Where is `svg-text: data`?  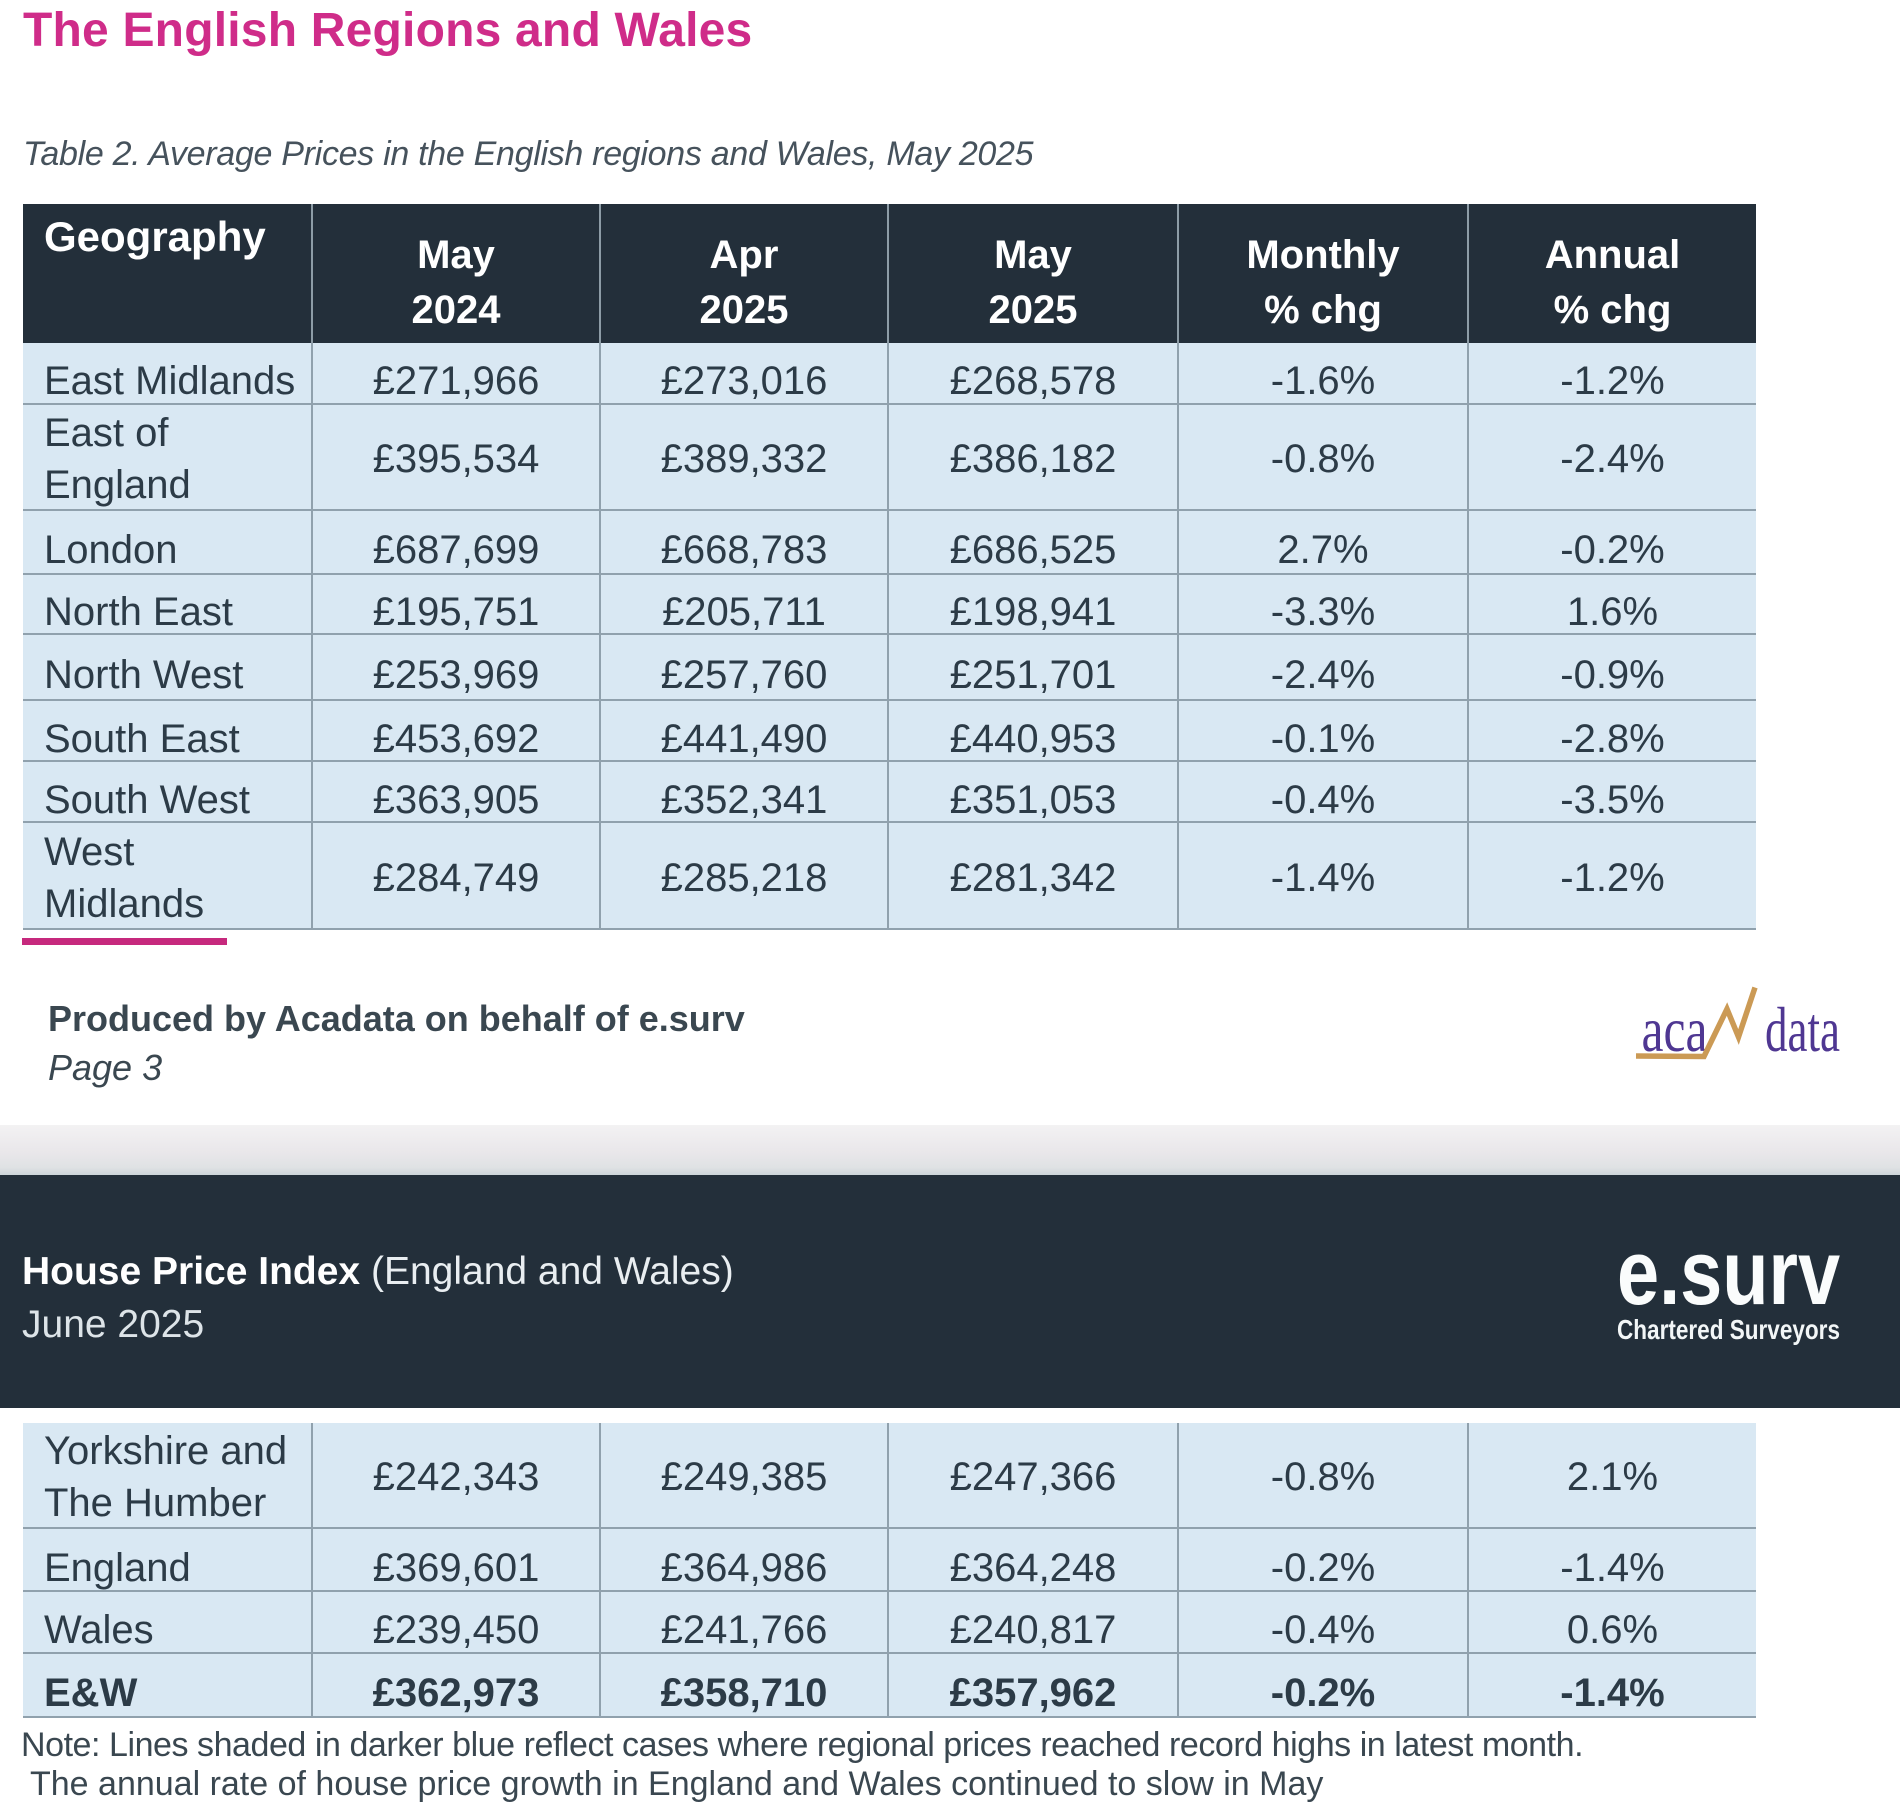
svg-text: data is located at coordinates (1802, 1029).